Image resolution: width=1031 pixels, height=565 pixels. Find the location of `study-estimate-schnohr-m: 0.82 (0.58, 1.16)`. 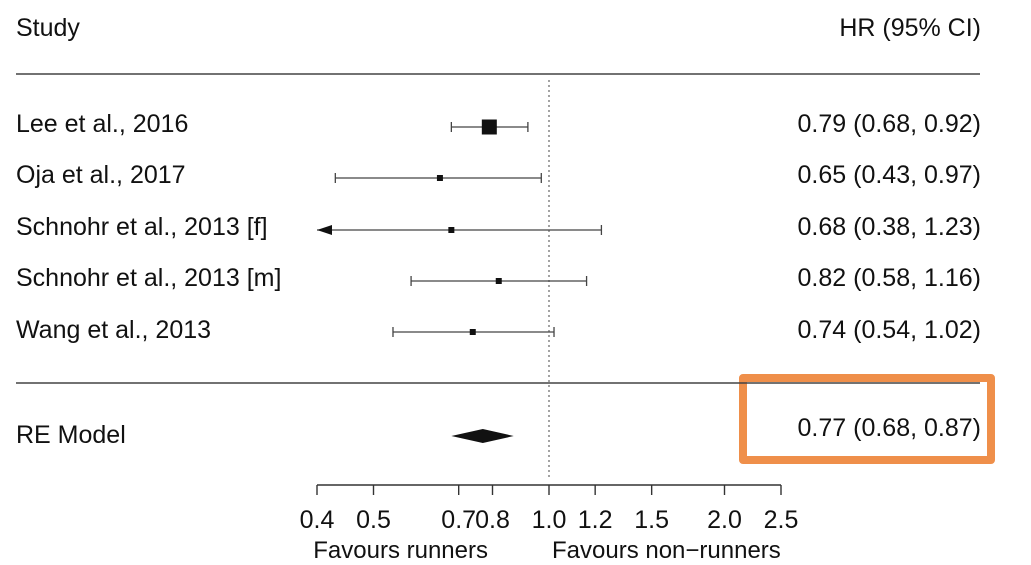

study-estimate-schnohr-m: 0.82 (0.58, 1.16) is located at coordinates (889, 278).